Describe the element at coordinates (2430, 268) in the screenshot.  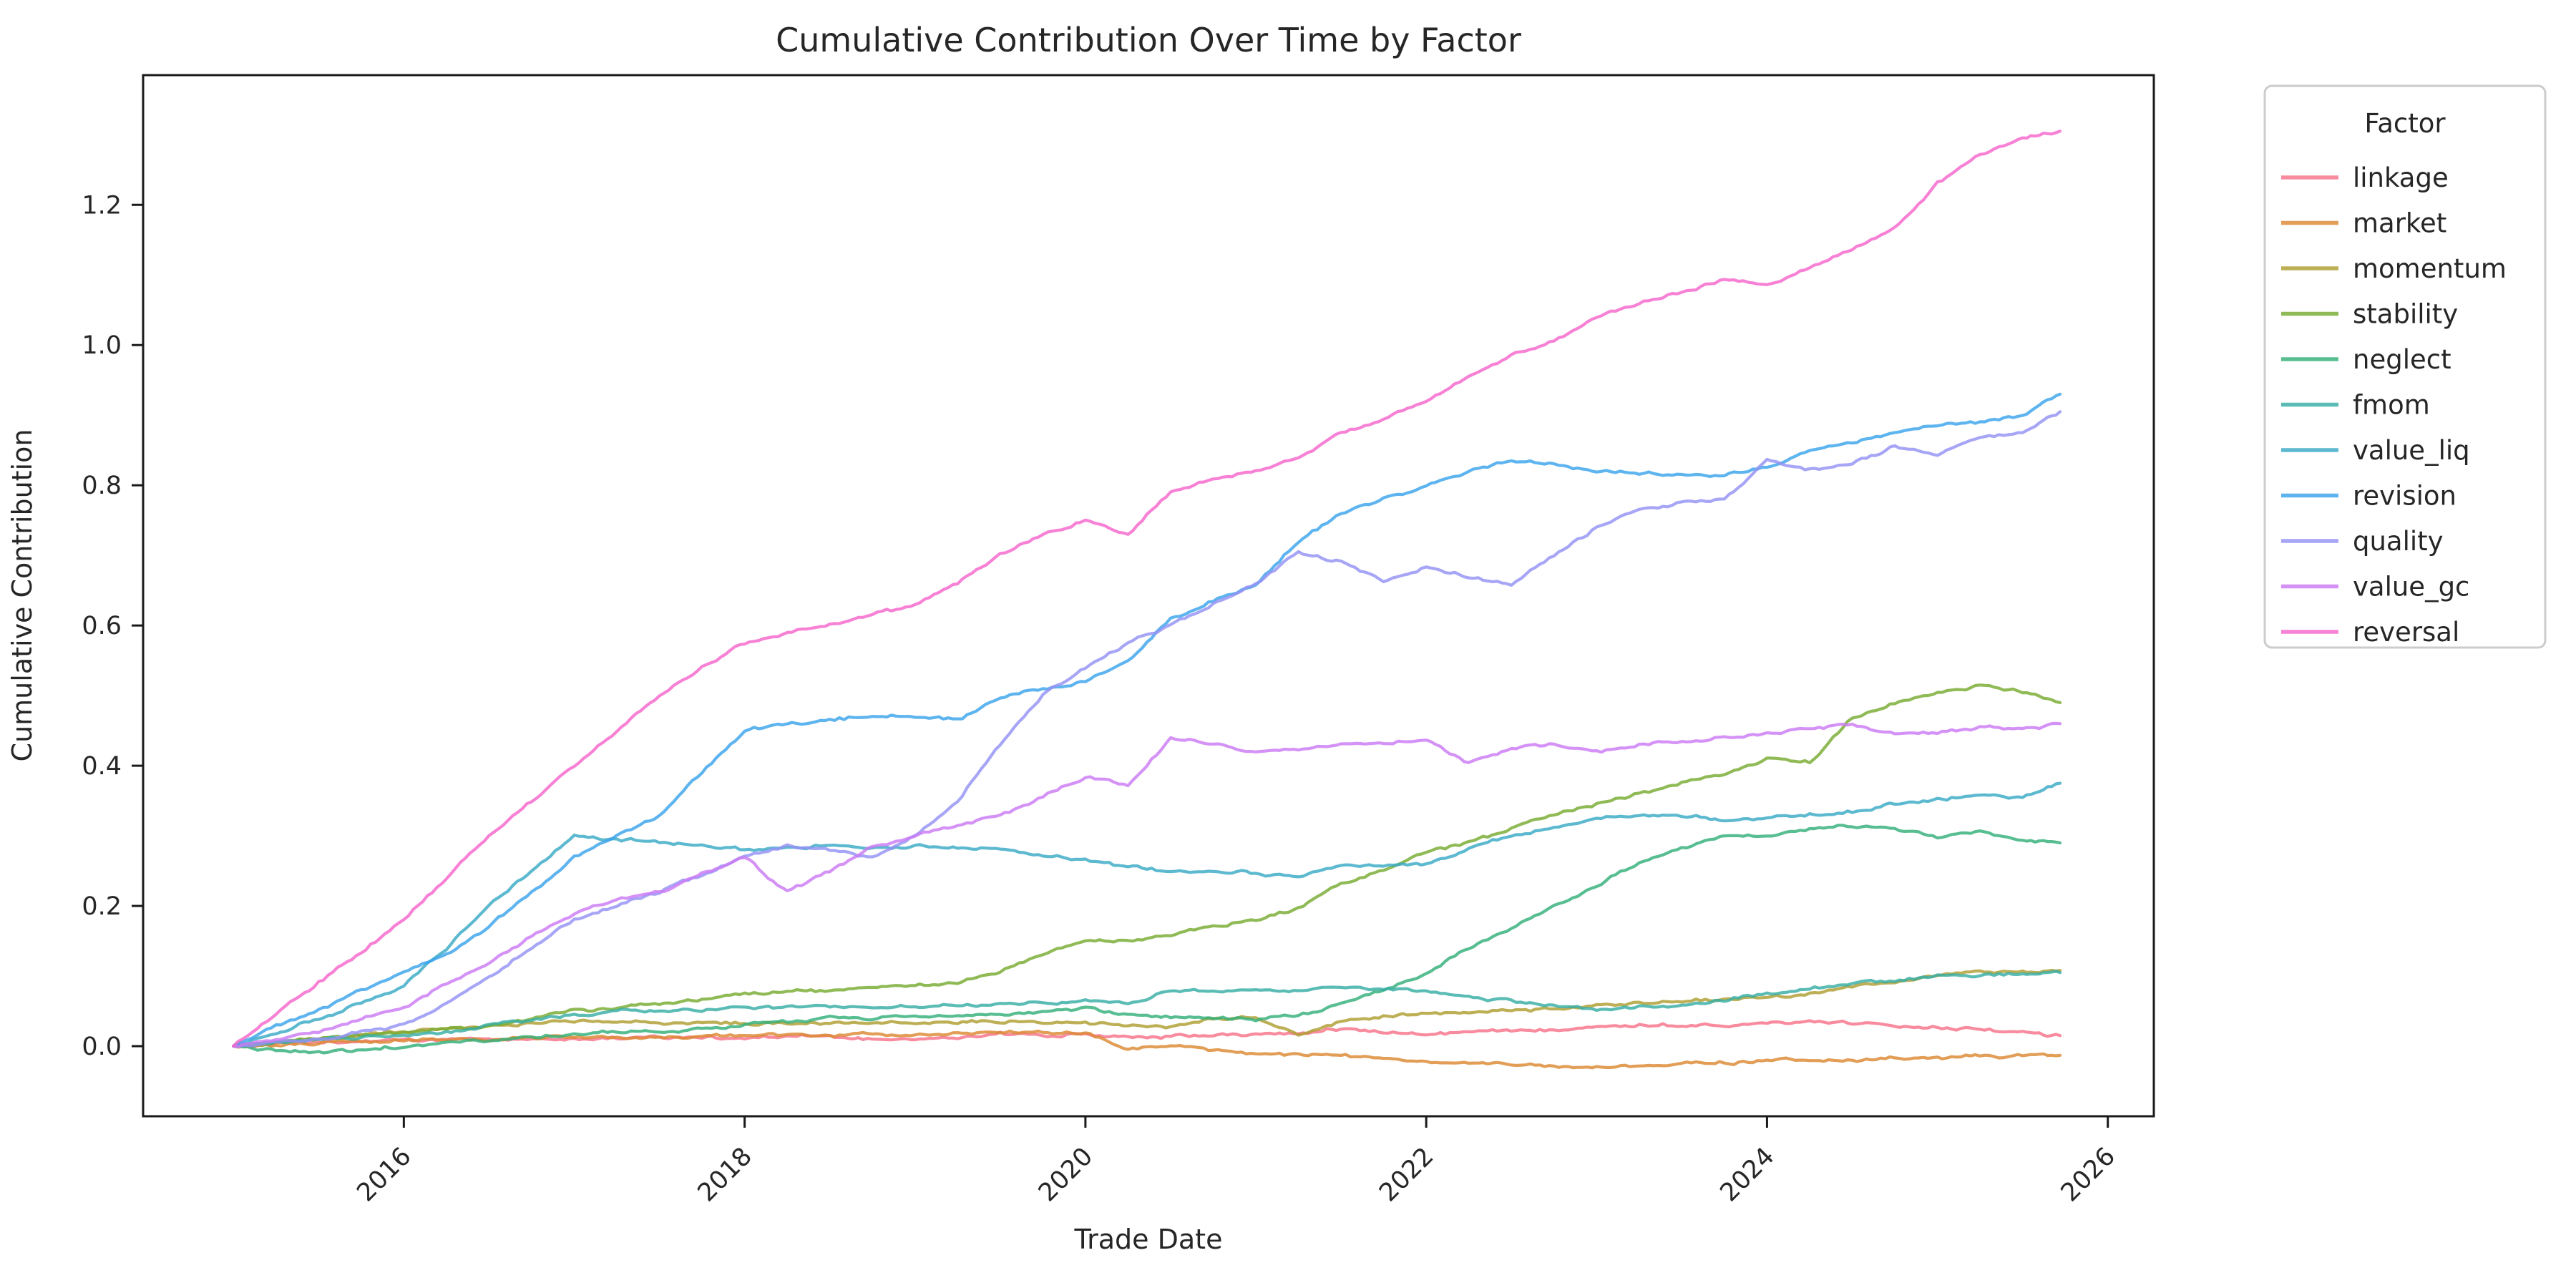
I see `legend-label-momentum: momentum` at that location.